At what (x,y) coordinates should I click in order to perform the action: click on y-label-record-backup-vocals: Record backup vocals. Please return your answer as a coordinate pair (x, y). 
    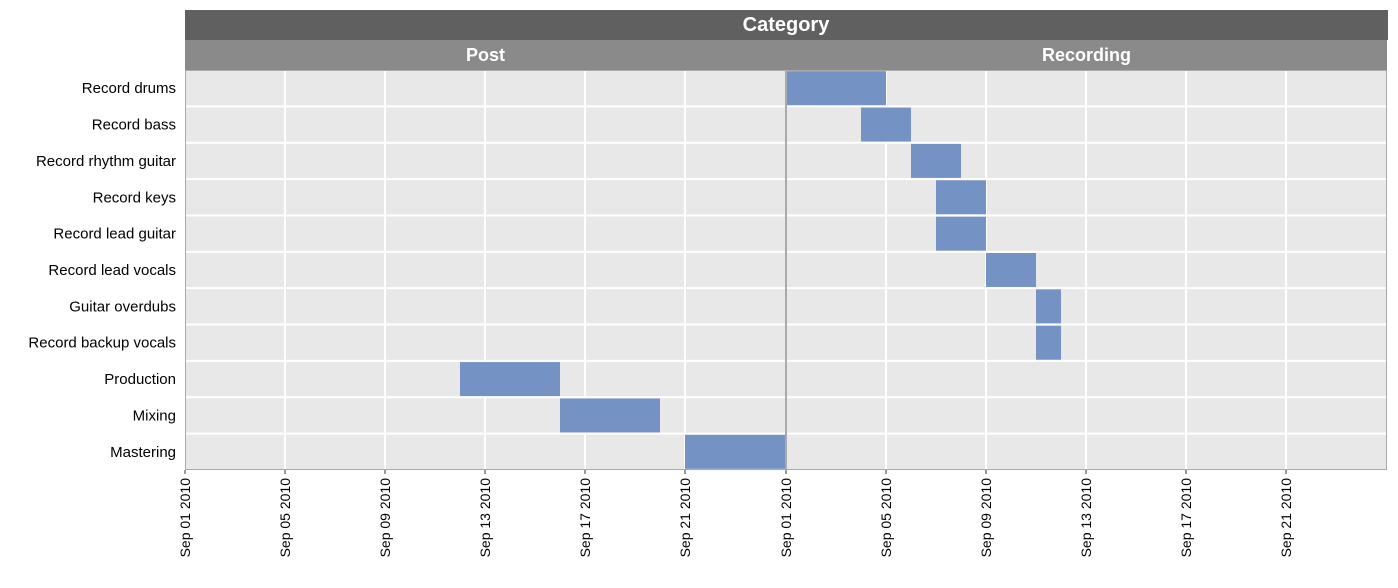
    Looking at the image, I should click on (102, 343).